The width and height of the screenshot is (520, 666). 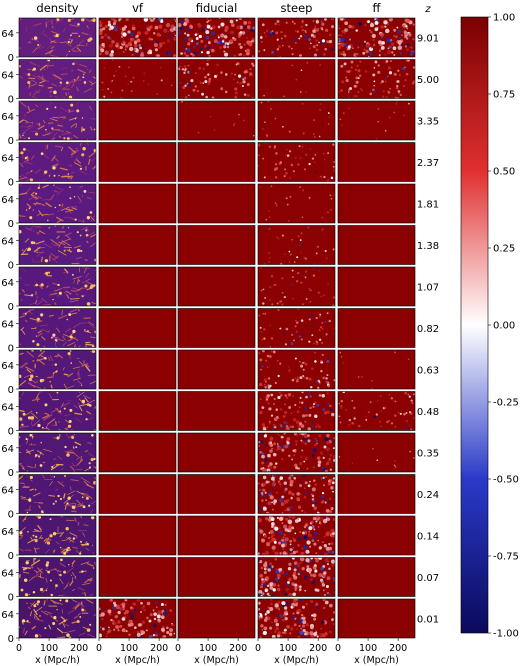 What do you see at coordinates (217, 8) in the screenshot?
I see `column-header-fiducial: fiducial` at bounding box center [217, 8].